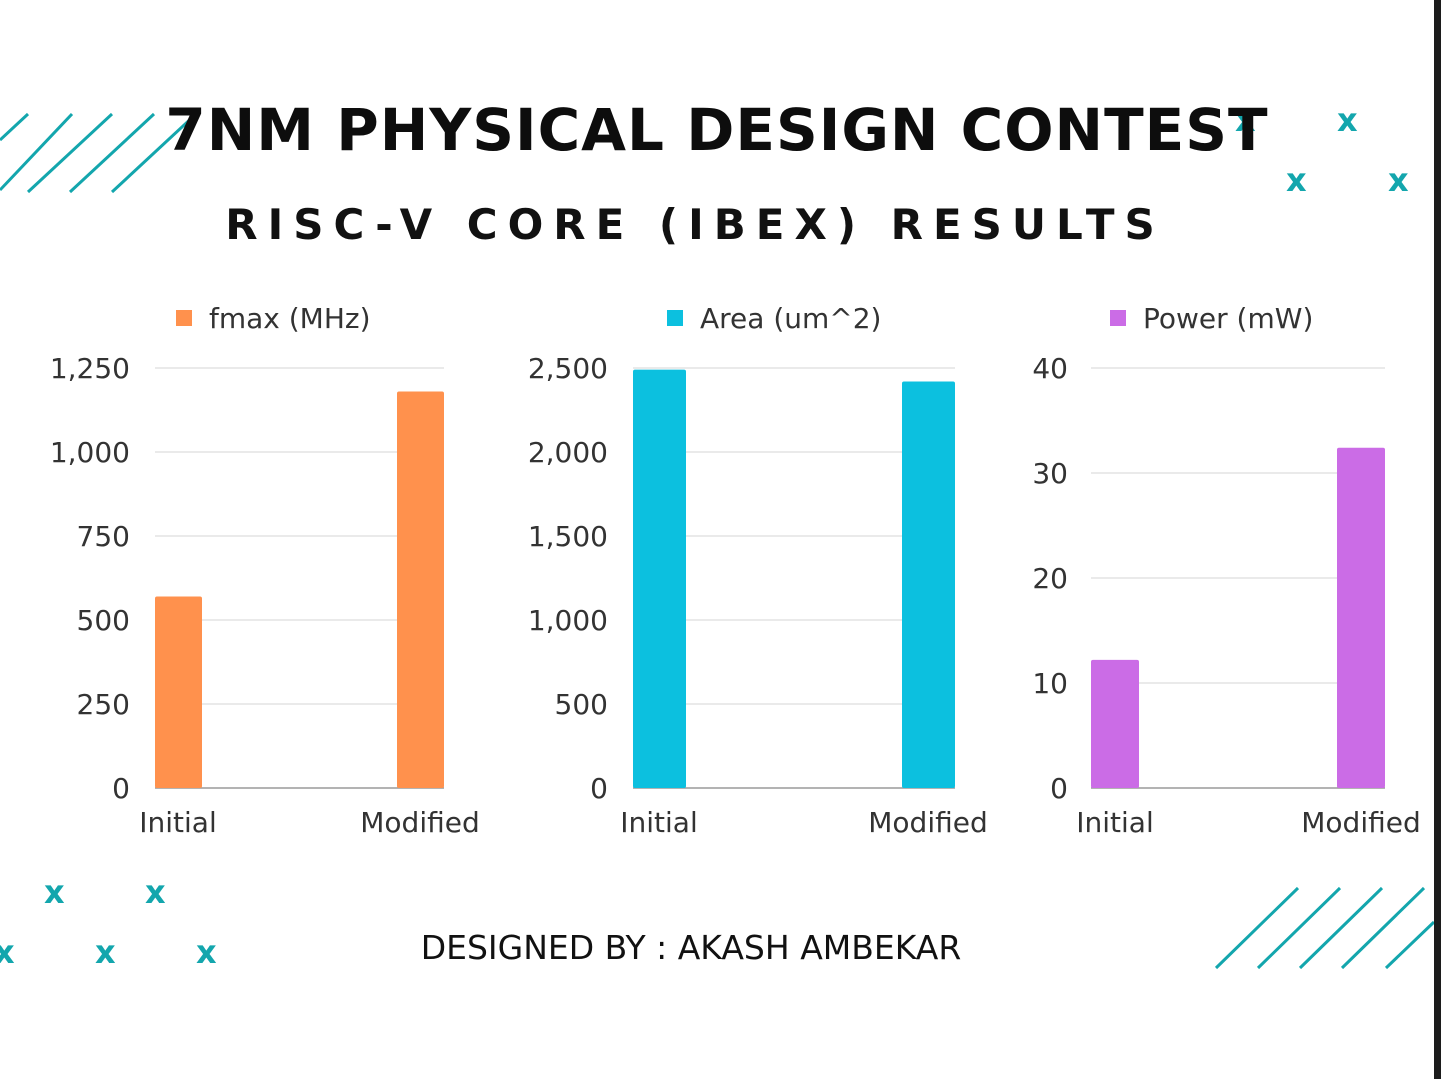  I want to click on page-subtitle: RISC-V CORE (IBEX) RESULTS, so click(695, 224).